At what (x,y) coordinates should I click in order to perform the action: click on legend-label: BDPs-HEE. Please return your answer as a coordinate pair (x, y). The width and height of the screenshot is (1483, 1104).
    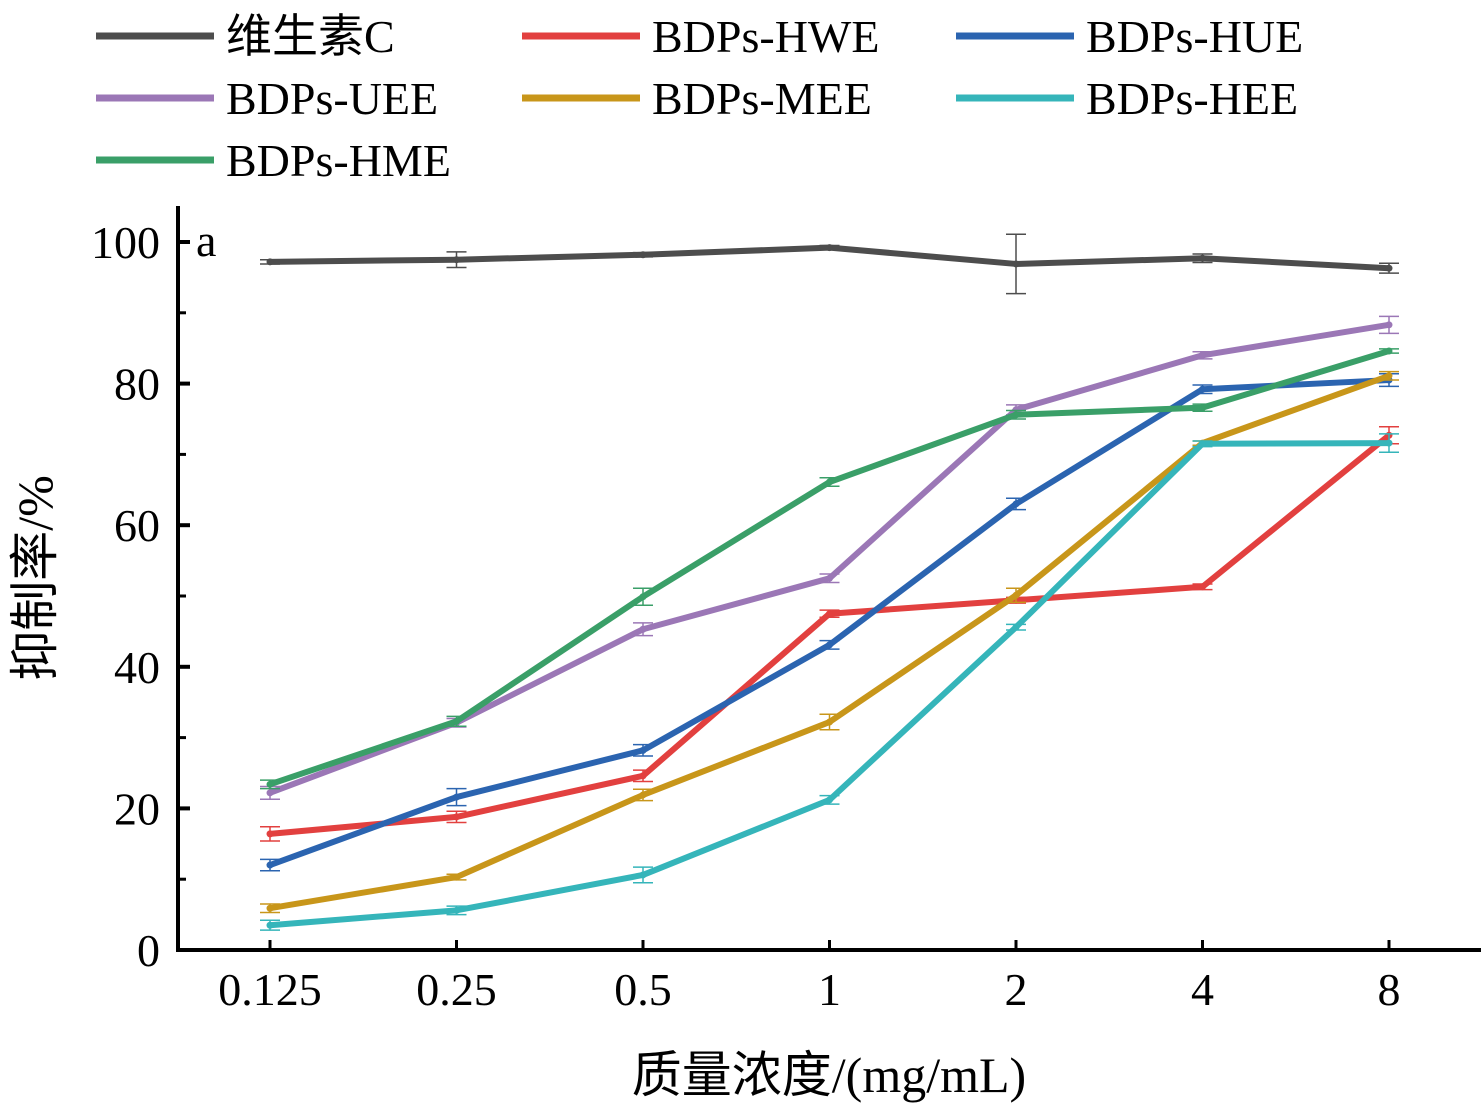
    Looking at the image, I should click on (1192, 98).